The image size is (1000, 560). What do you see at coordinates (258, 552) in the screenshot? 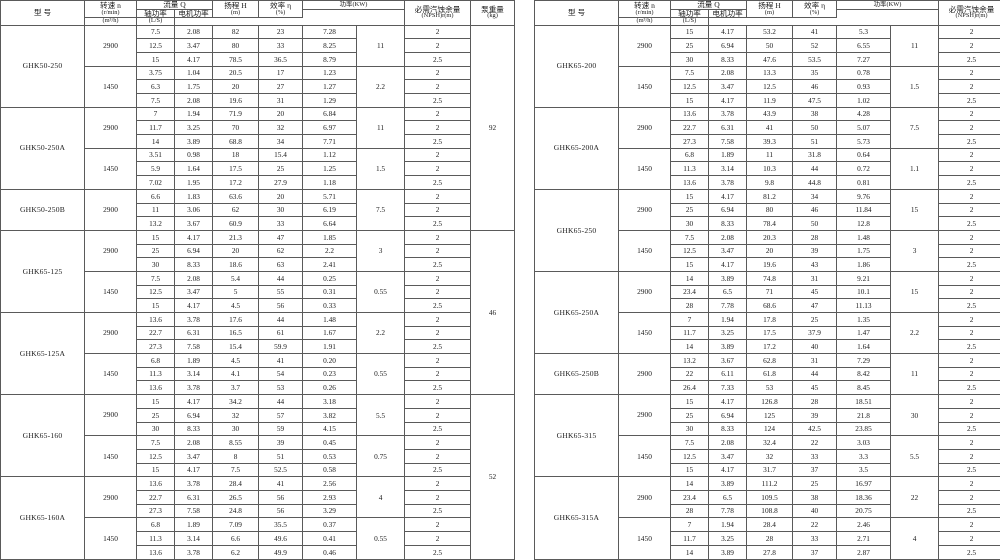
I see `table-row: 13.6 3.78 6.2 49.9 0.46 2.5` at bounding box center [258, 552].